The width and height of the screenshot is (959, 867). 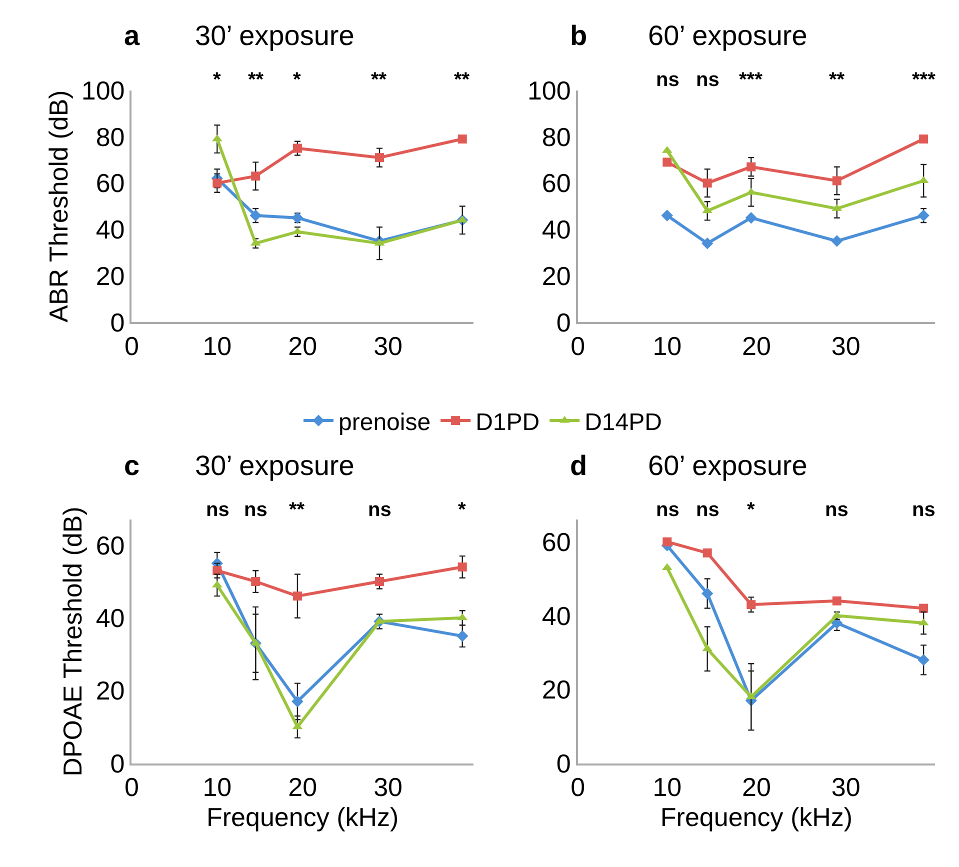 What do you see at coordinates (73, 641) in the screenshot?
I see `y-axis-title: DPOAE Threshold (dB)` at bounding box center [73, 641].